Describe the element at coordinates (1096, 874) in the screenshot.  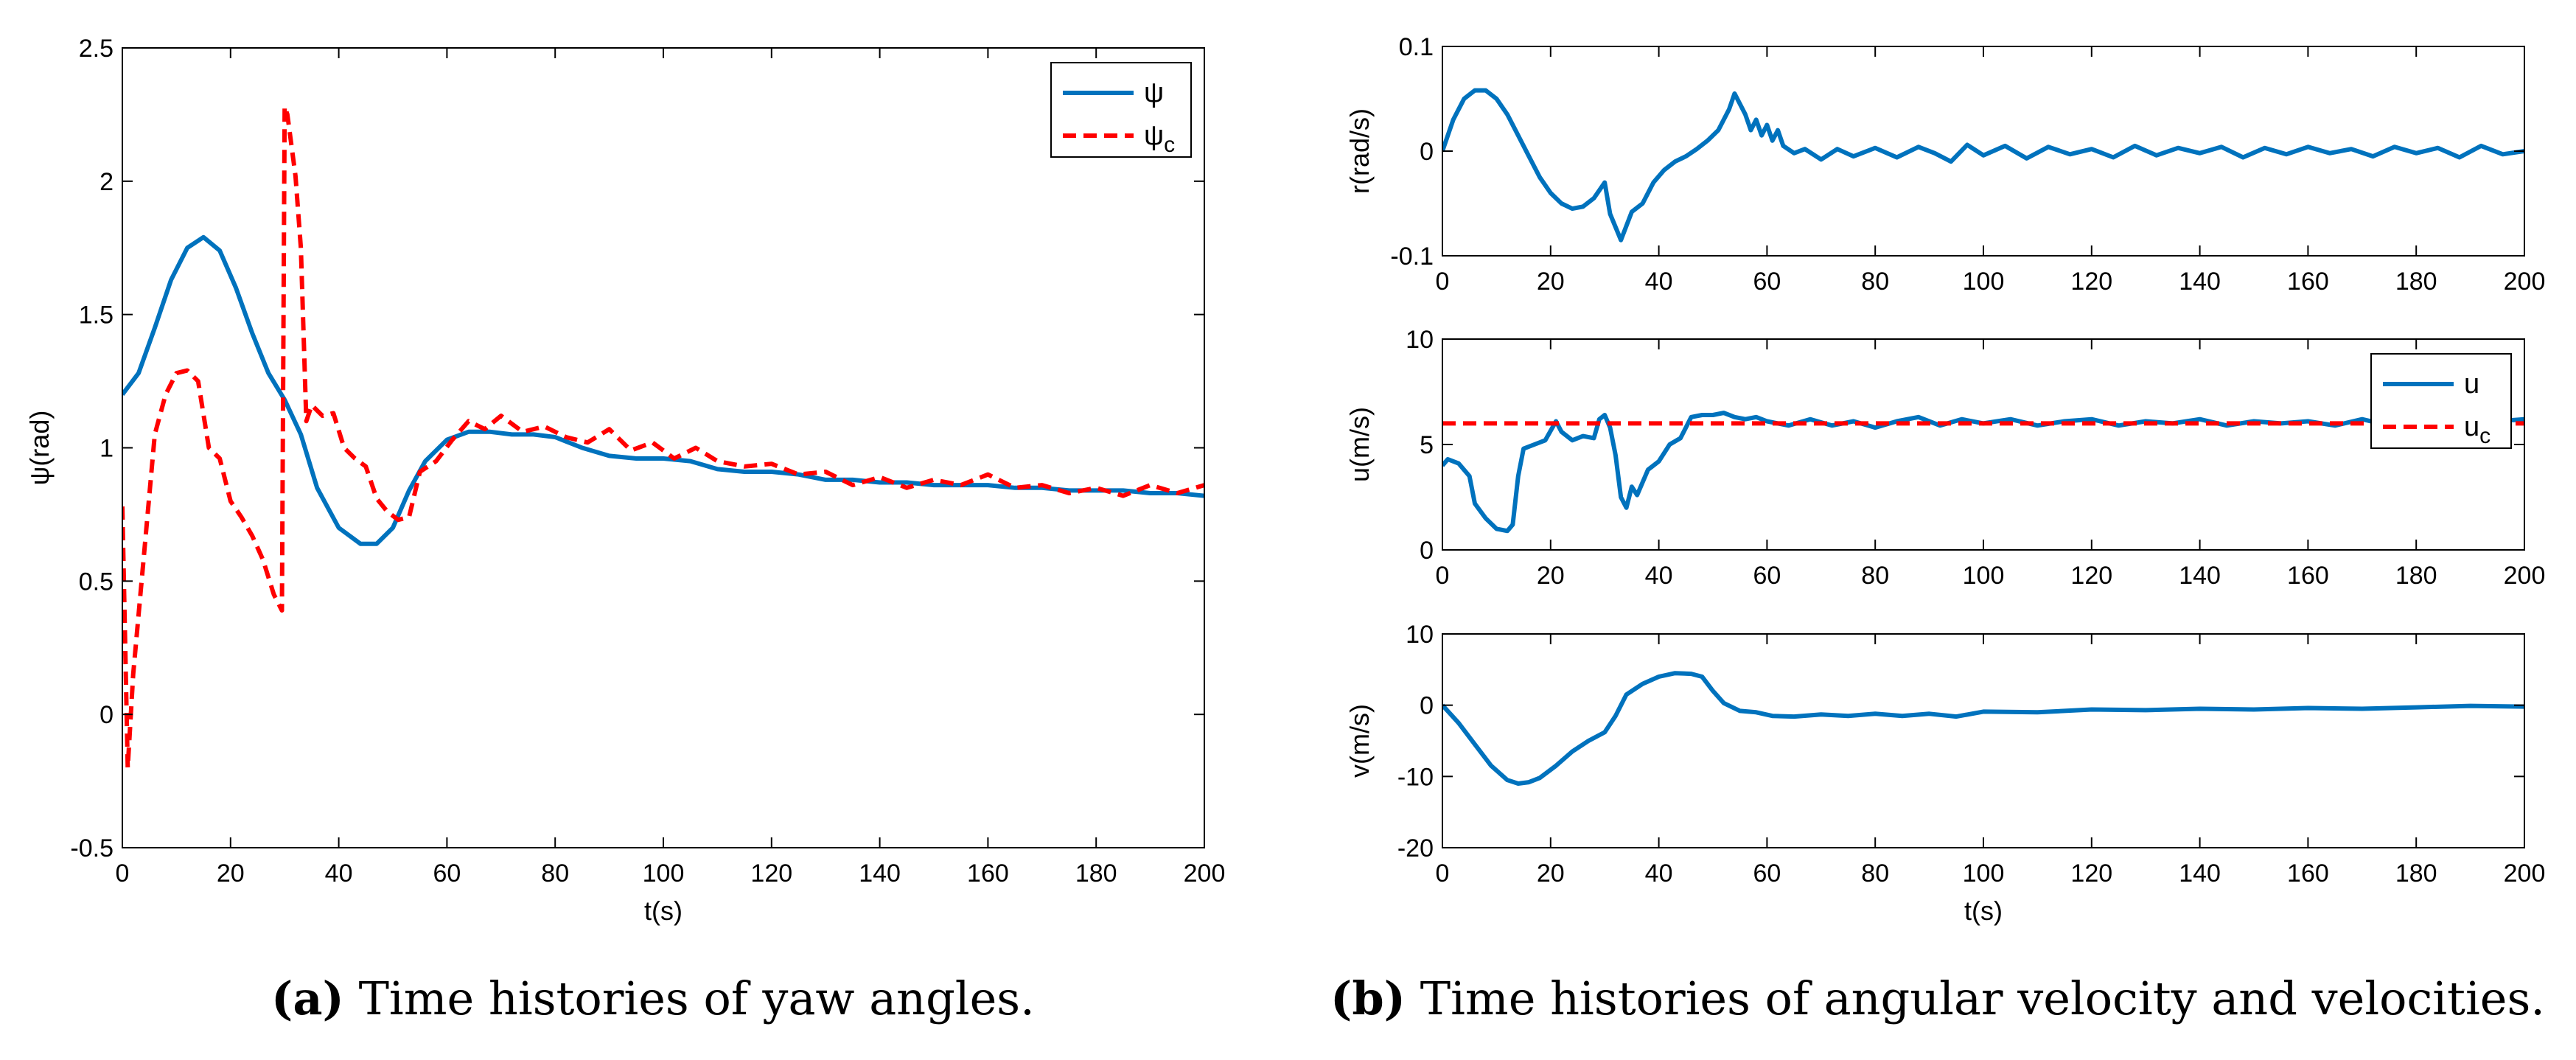
I see `x-tick-label-a-9: 180` at that location.